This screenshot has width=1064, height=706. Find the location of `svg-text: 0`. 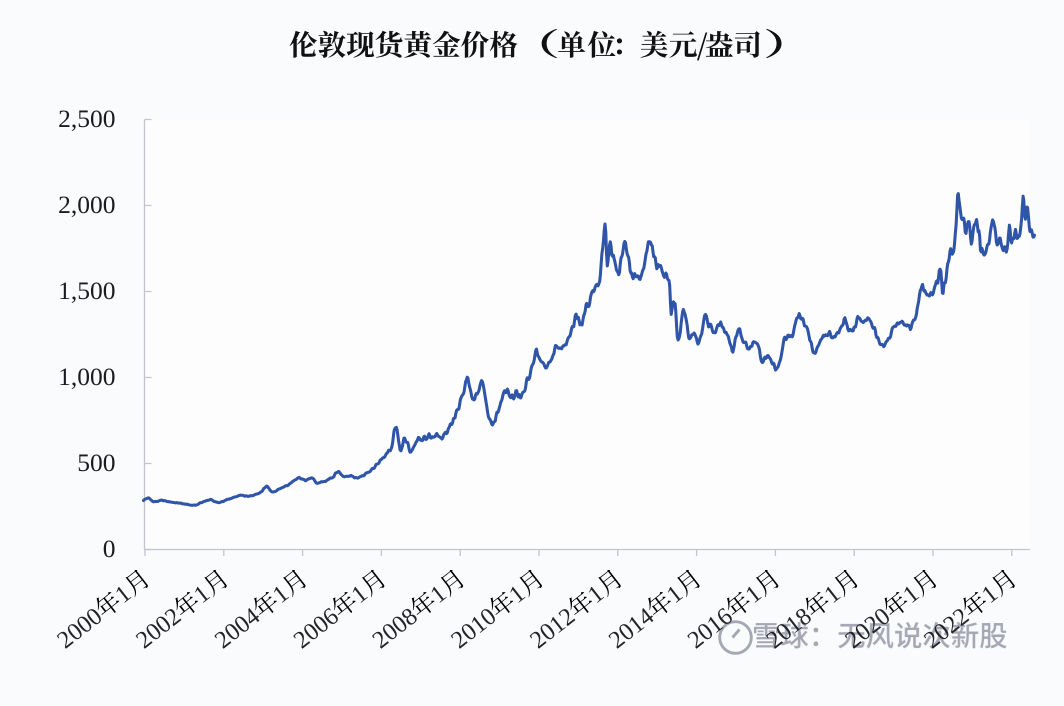

svg-text: 0 is located at coordinates (109, 548).